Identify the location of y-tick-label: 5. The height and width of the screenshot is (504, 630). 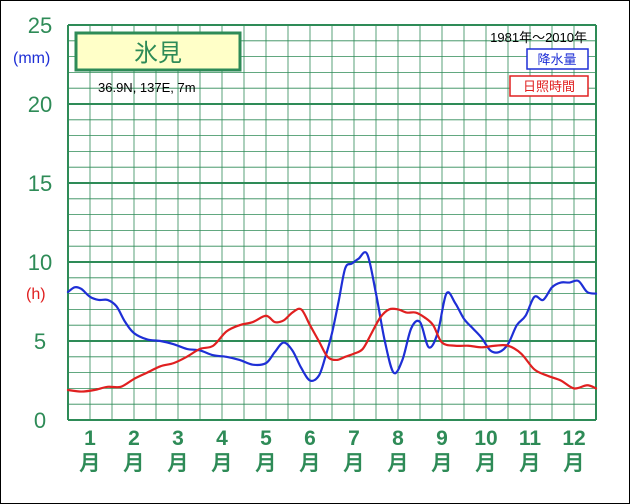
(40, 341).